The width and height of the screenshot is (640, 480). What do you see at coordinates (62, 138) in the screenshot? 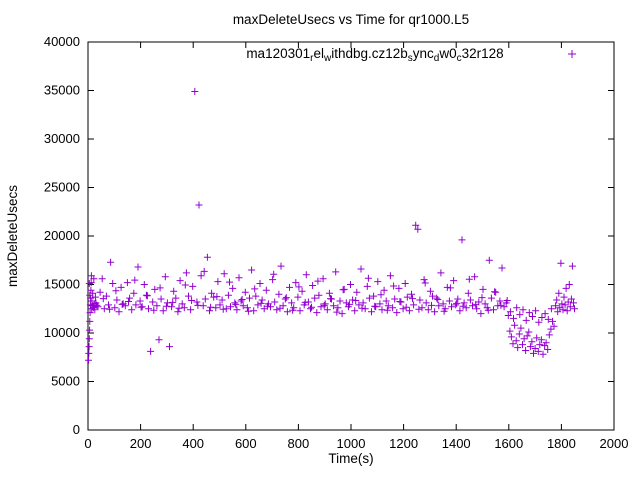
I see `y-tick-label: 30000` at bounding box center [62, 138].